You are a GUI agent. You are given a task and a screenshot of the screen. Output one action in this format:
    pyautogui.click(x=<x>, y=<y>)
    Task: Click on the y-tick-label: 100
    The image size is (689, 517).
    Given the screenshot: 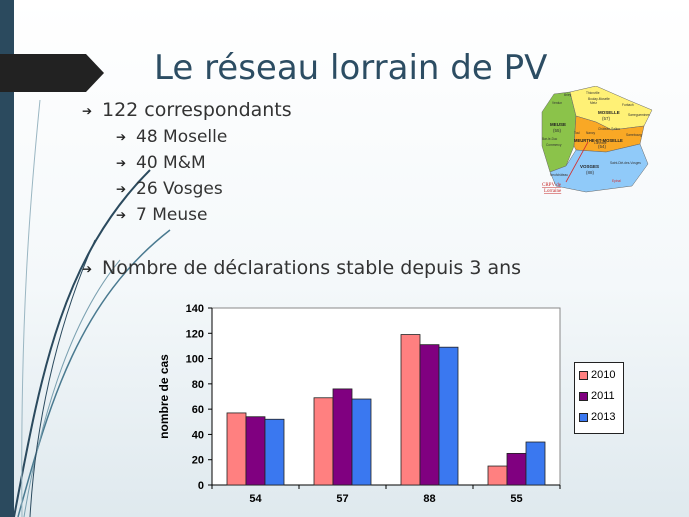 What is the action you would take?
    pyautogui.click(x=195, y=360)
    